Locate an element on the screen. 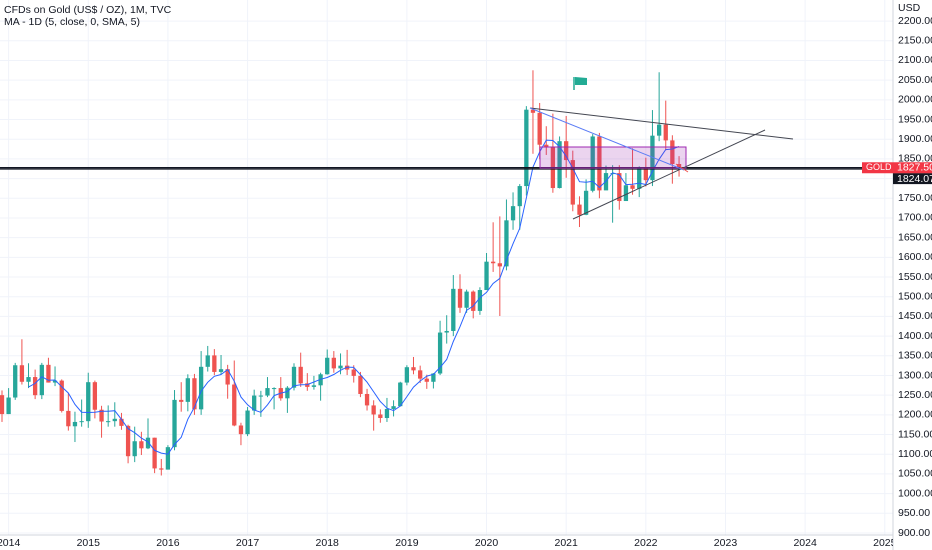 The width and height of the screenshot is (932, 550). y-tick-label: 1100.00 is located at coordinates (915, 454).